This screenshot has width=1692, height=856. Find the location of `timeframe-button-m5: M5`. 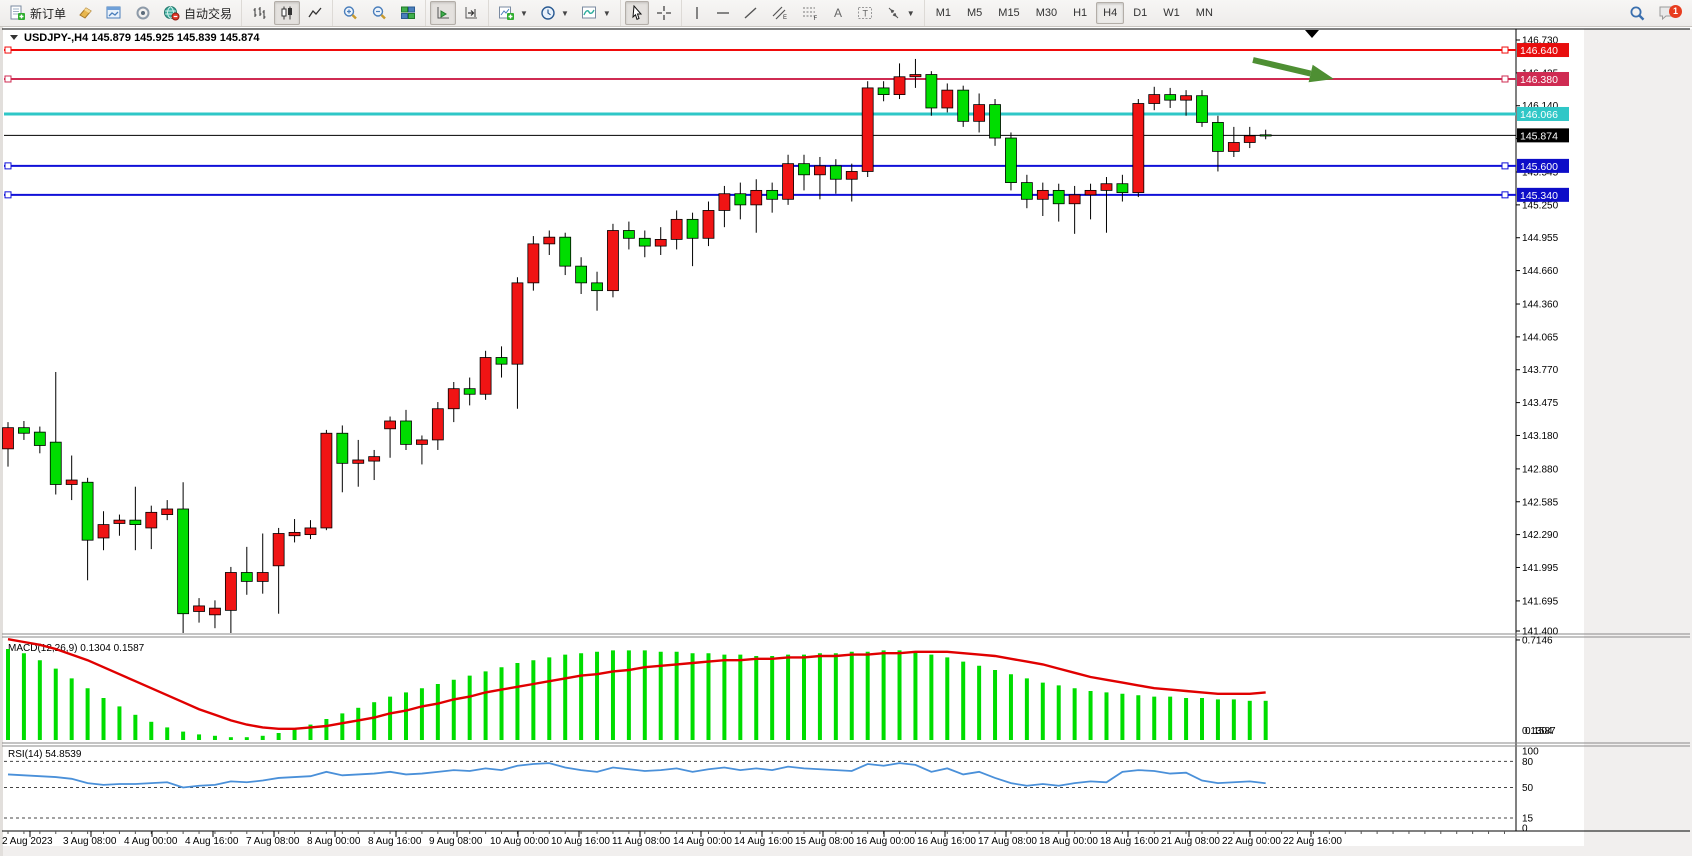

timeframe-button-m5: M5 is located at coordinates (975, 13).